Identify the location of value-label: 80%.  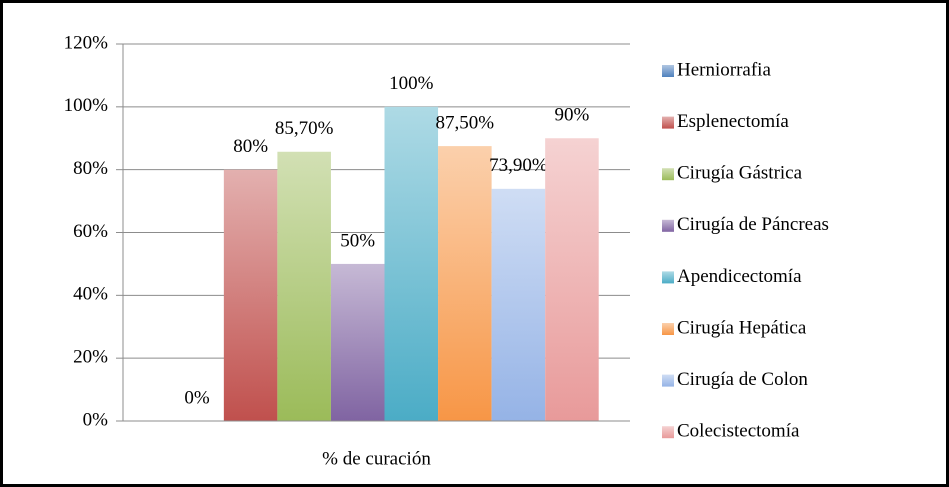
(250, 146).